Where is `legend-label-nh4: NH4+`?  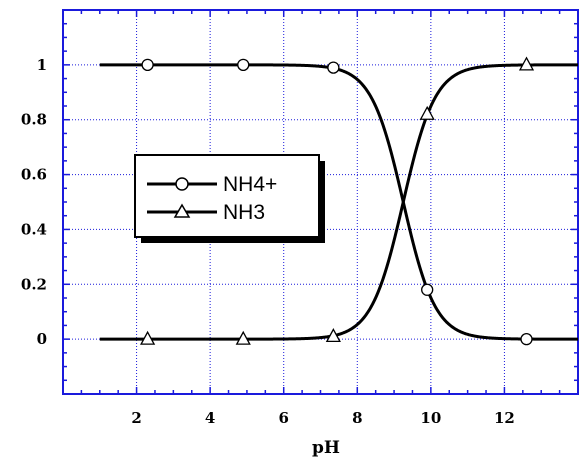
legend-label-nh4: NH4+ is located at coordinates (250, 184).